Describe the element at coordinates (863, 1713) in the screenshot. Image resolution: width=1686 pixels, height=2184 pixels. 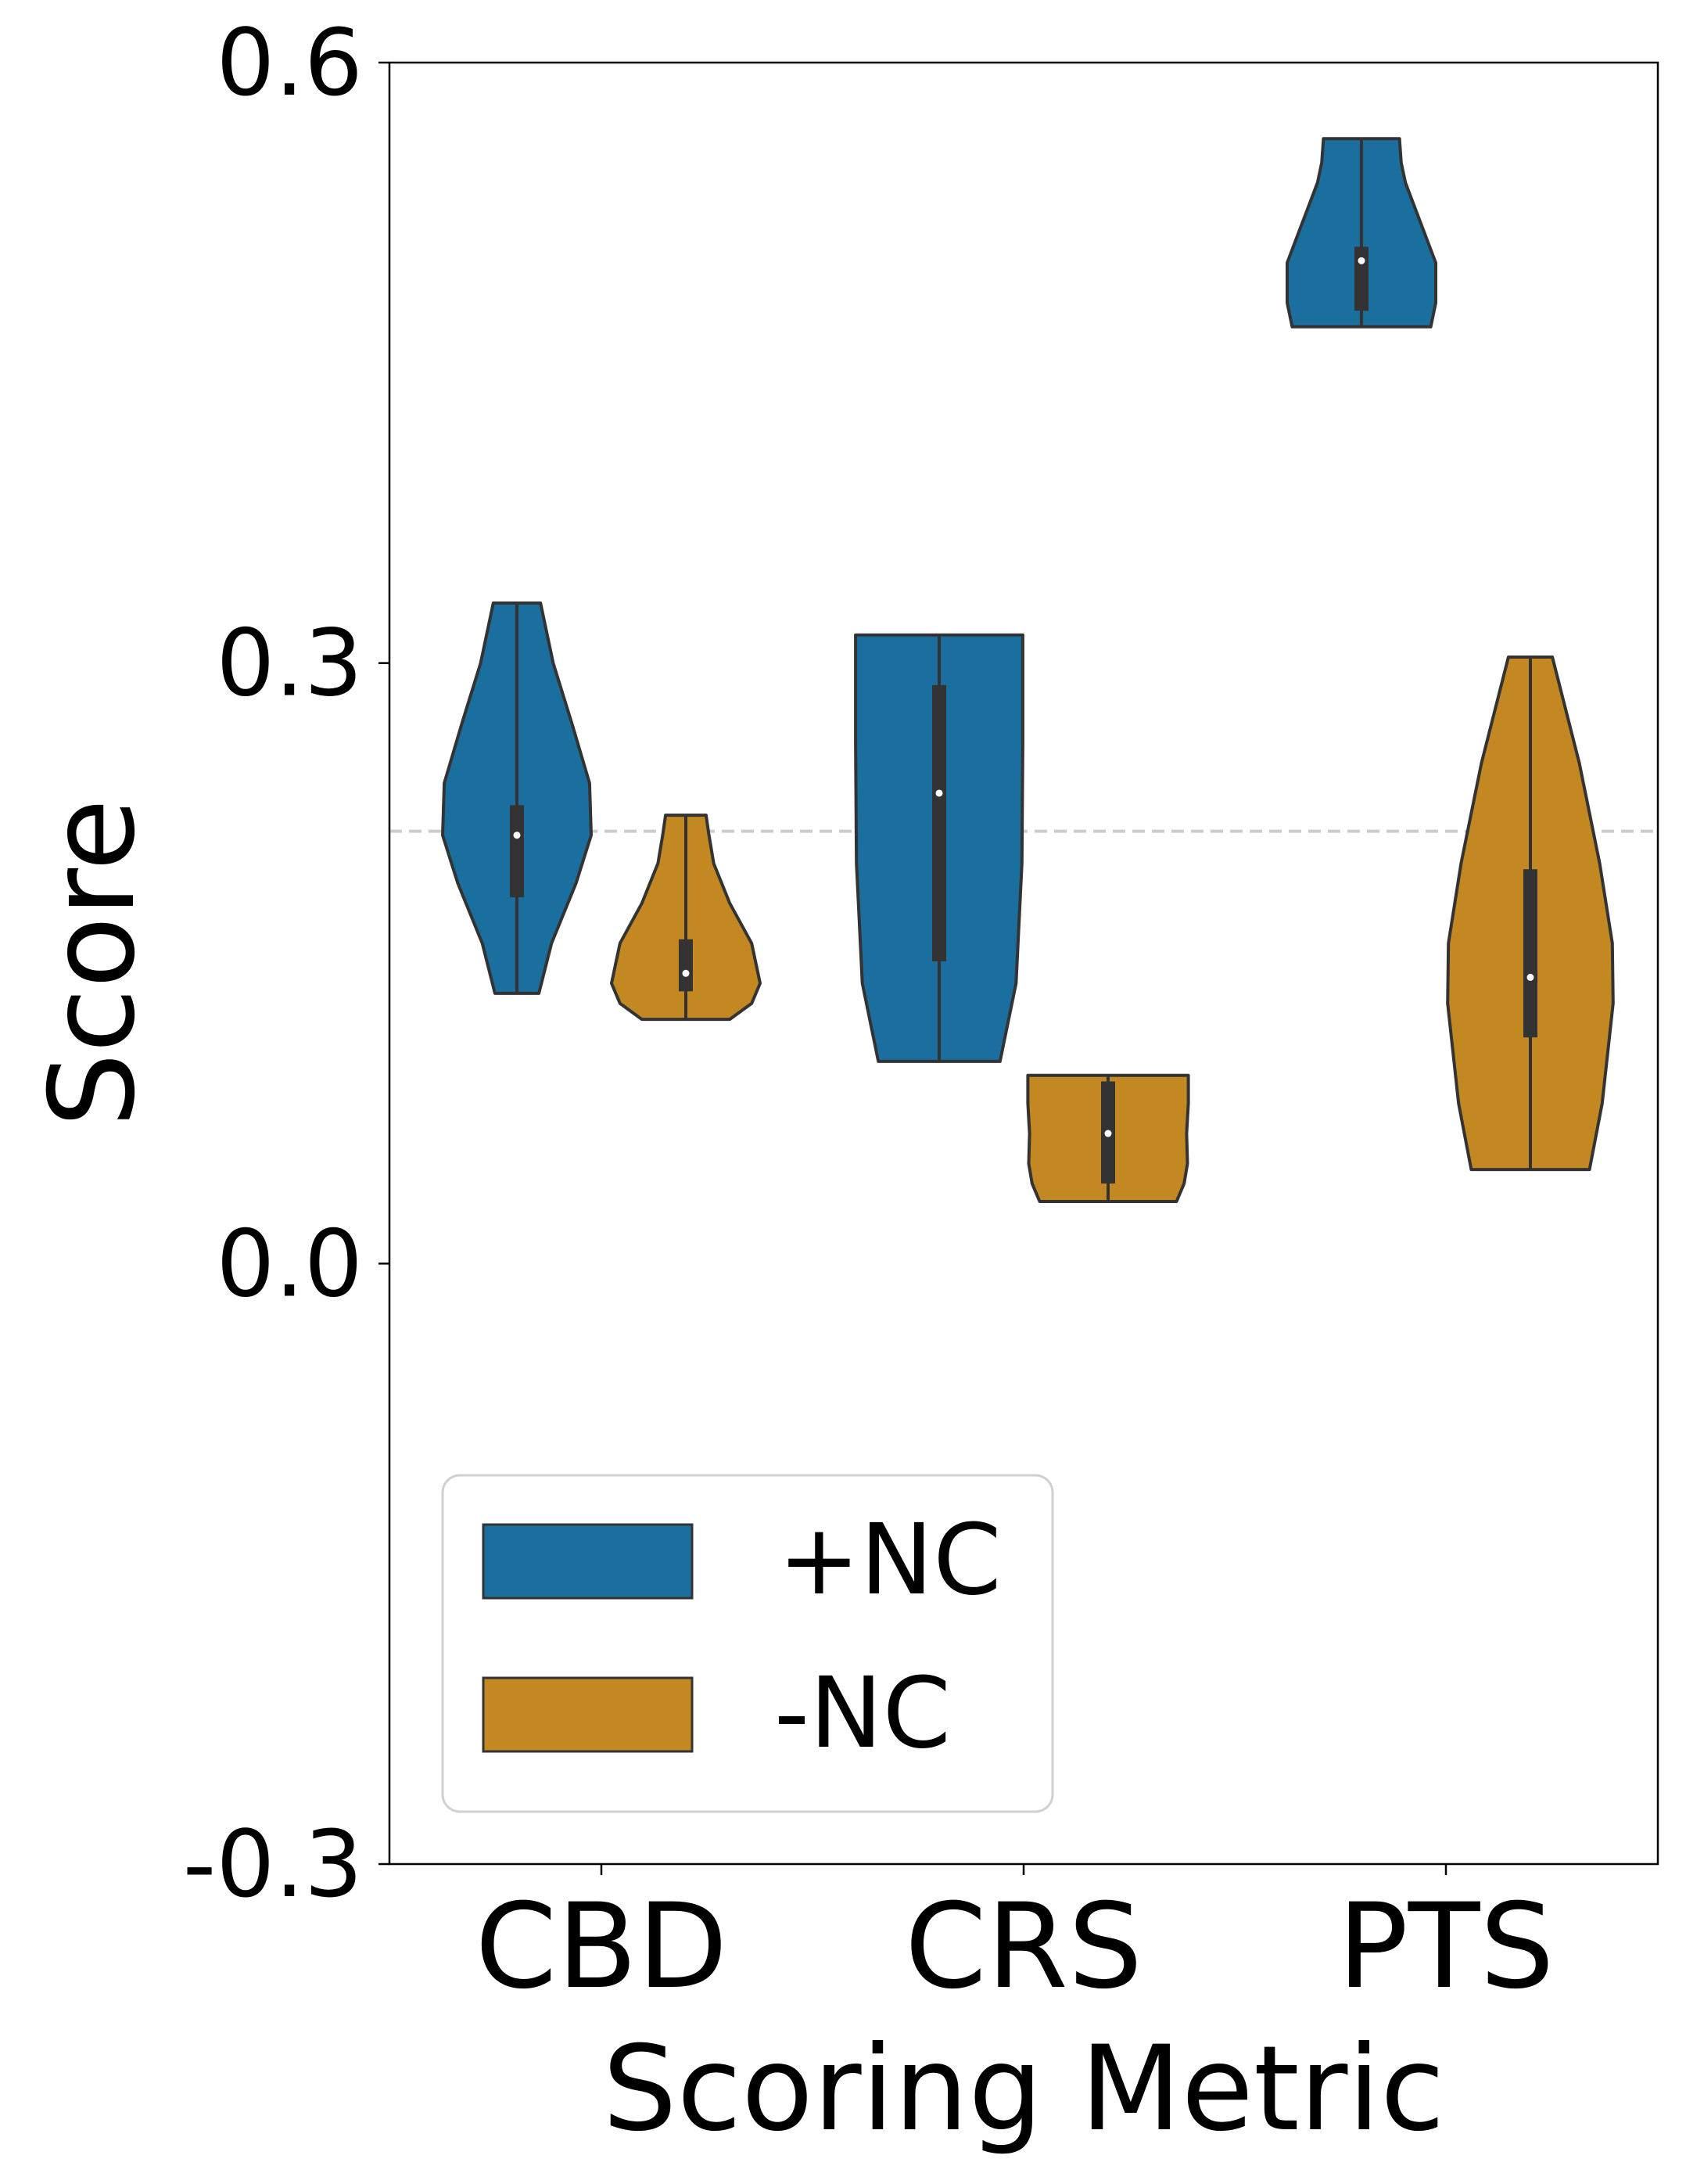
I see `legend-label-minus-nc: -NC` at that location.